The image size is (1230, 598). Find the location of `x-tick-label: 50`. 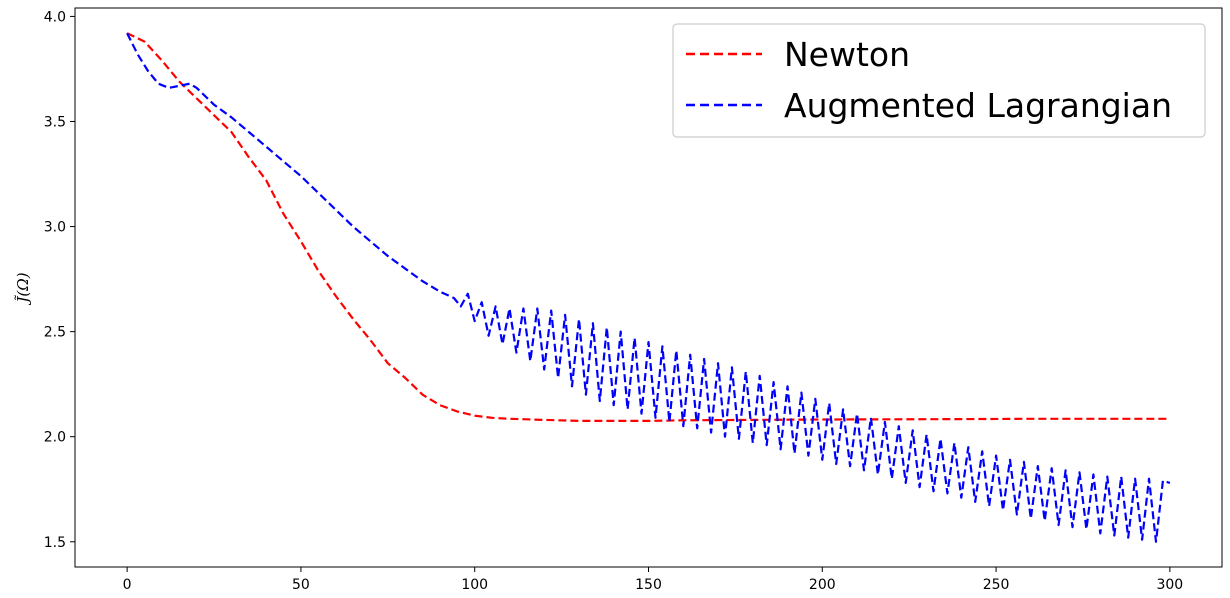

x-tick-label: 50 is located at coordinates (301, 585).